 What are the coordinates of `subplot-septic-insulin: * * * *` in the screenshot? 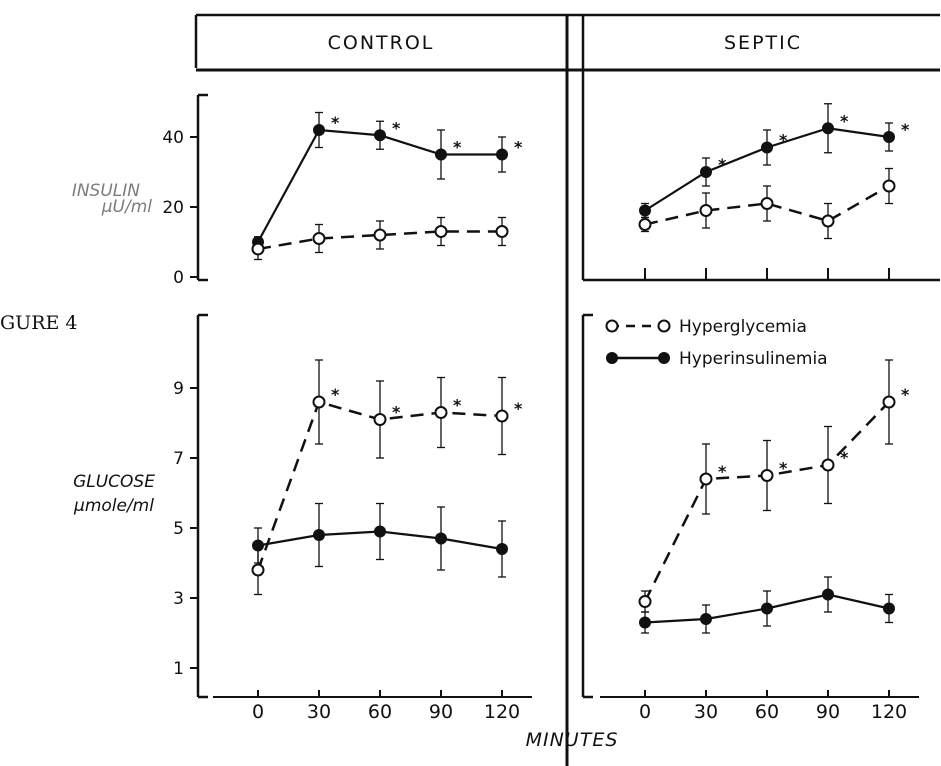 It's located at (774, 191).